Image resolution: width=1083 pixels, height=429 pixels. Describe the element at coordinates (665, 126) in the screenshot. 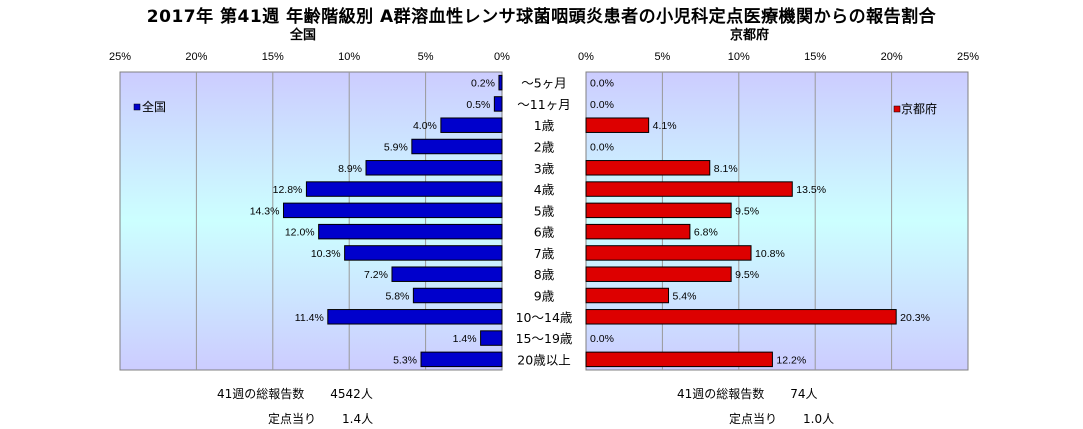

I see `right-data-label: 4.1%` at that location.